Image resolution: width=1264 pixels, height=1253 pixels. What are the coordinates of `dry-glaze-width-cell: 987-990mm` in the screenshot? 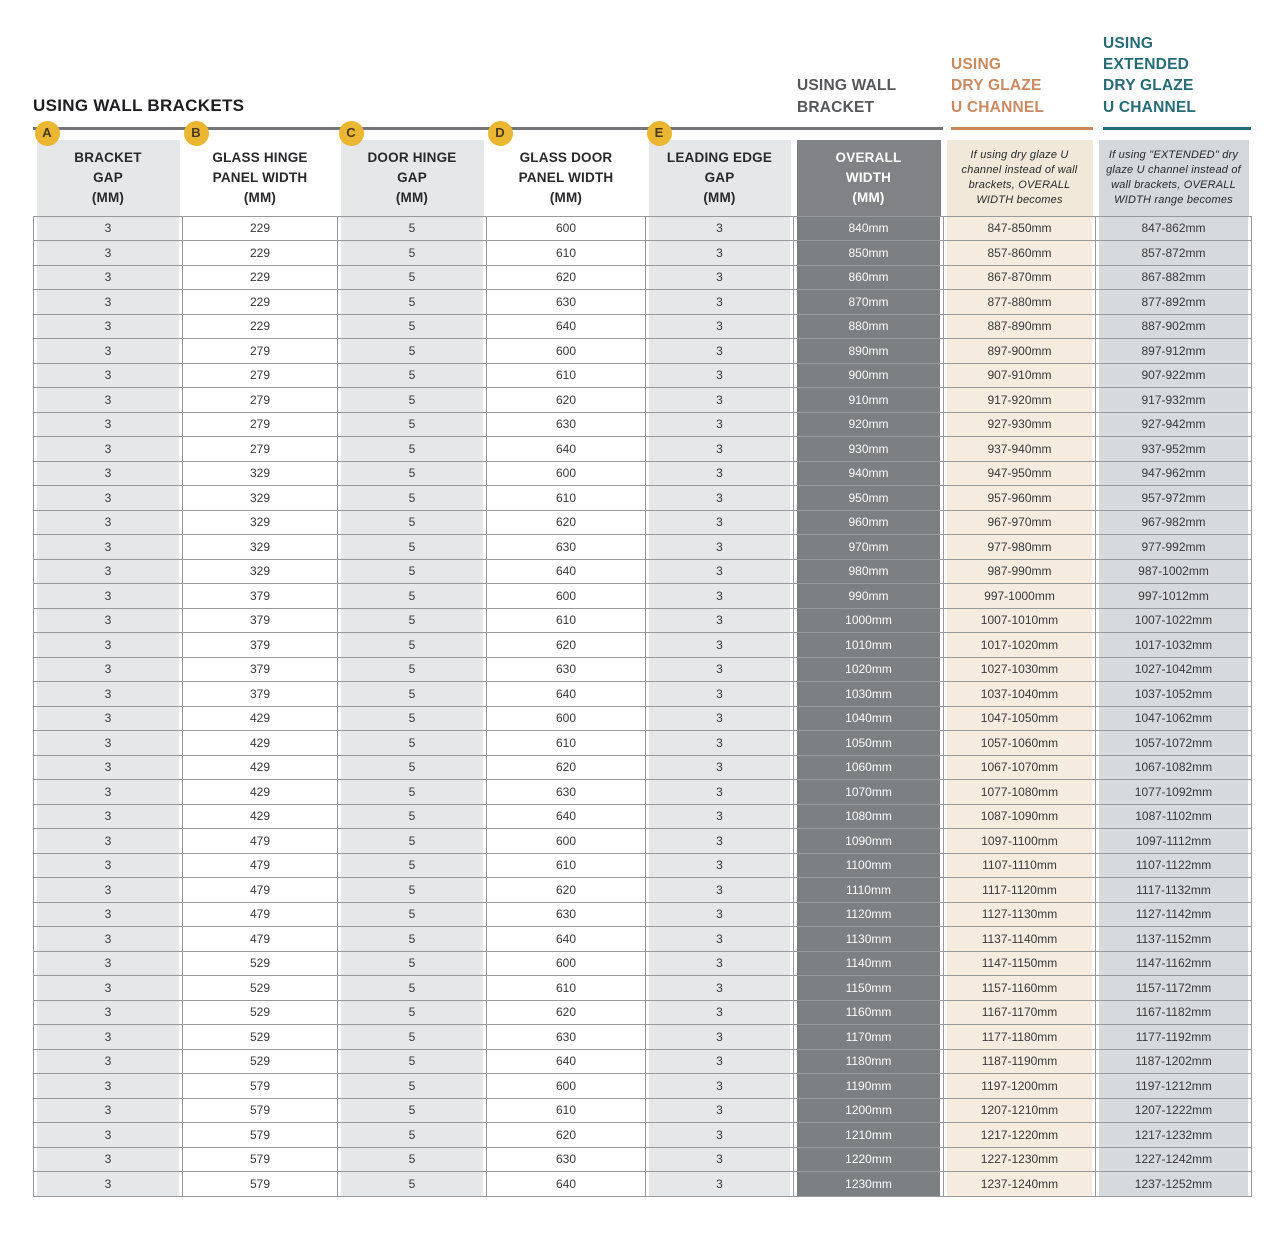 It's located at (1019, 571).